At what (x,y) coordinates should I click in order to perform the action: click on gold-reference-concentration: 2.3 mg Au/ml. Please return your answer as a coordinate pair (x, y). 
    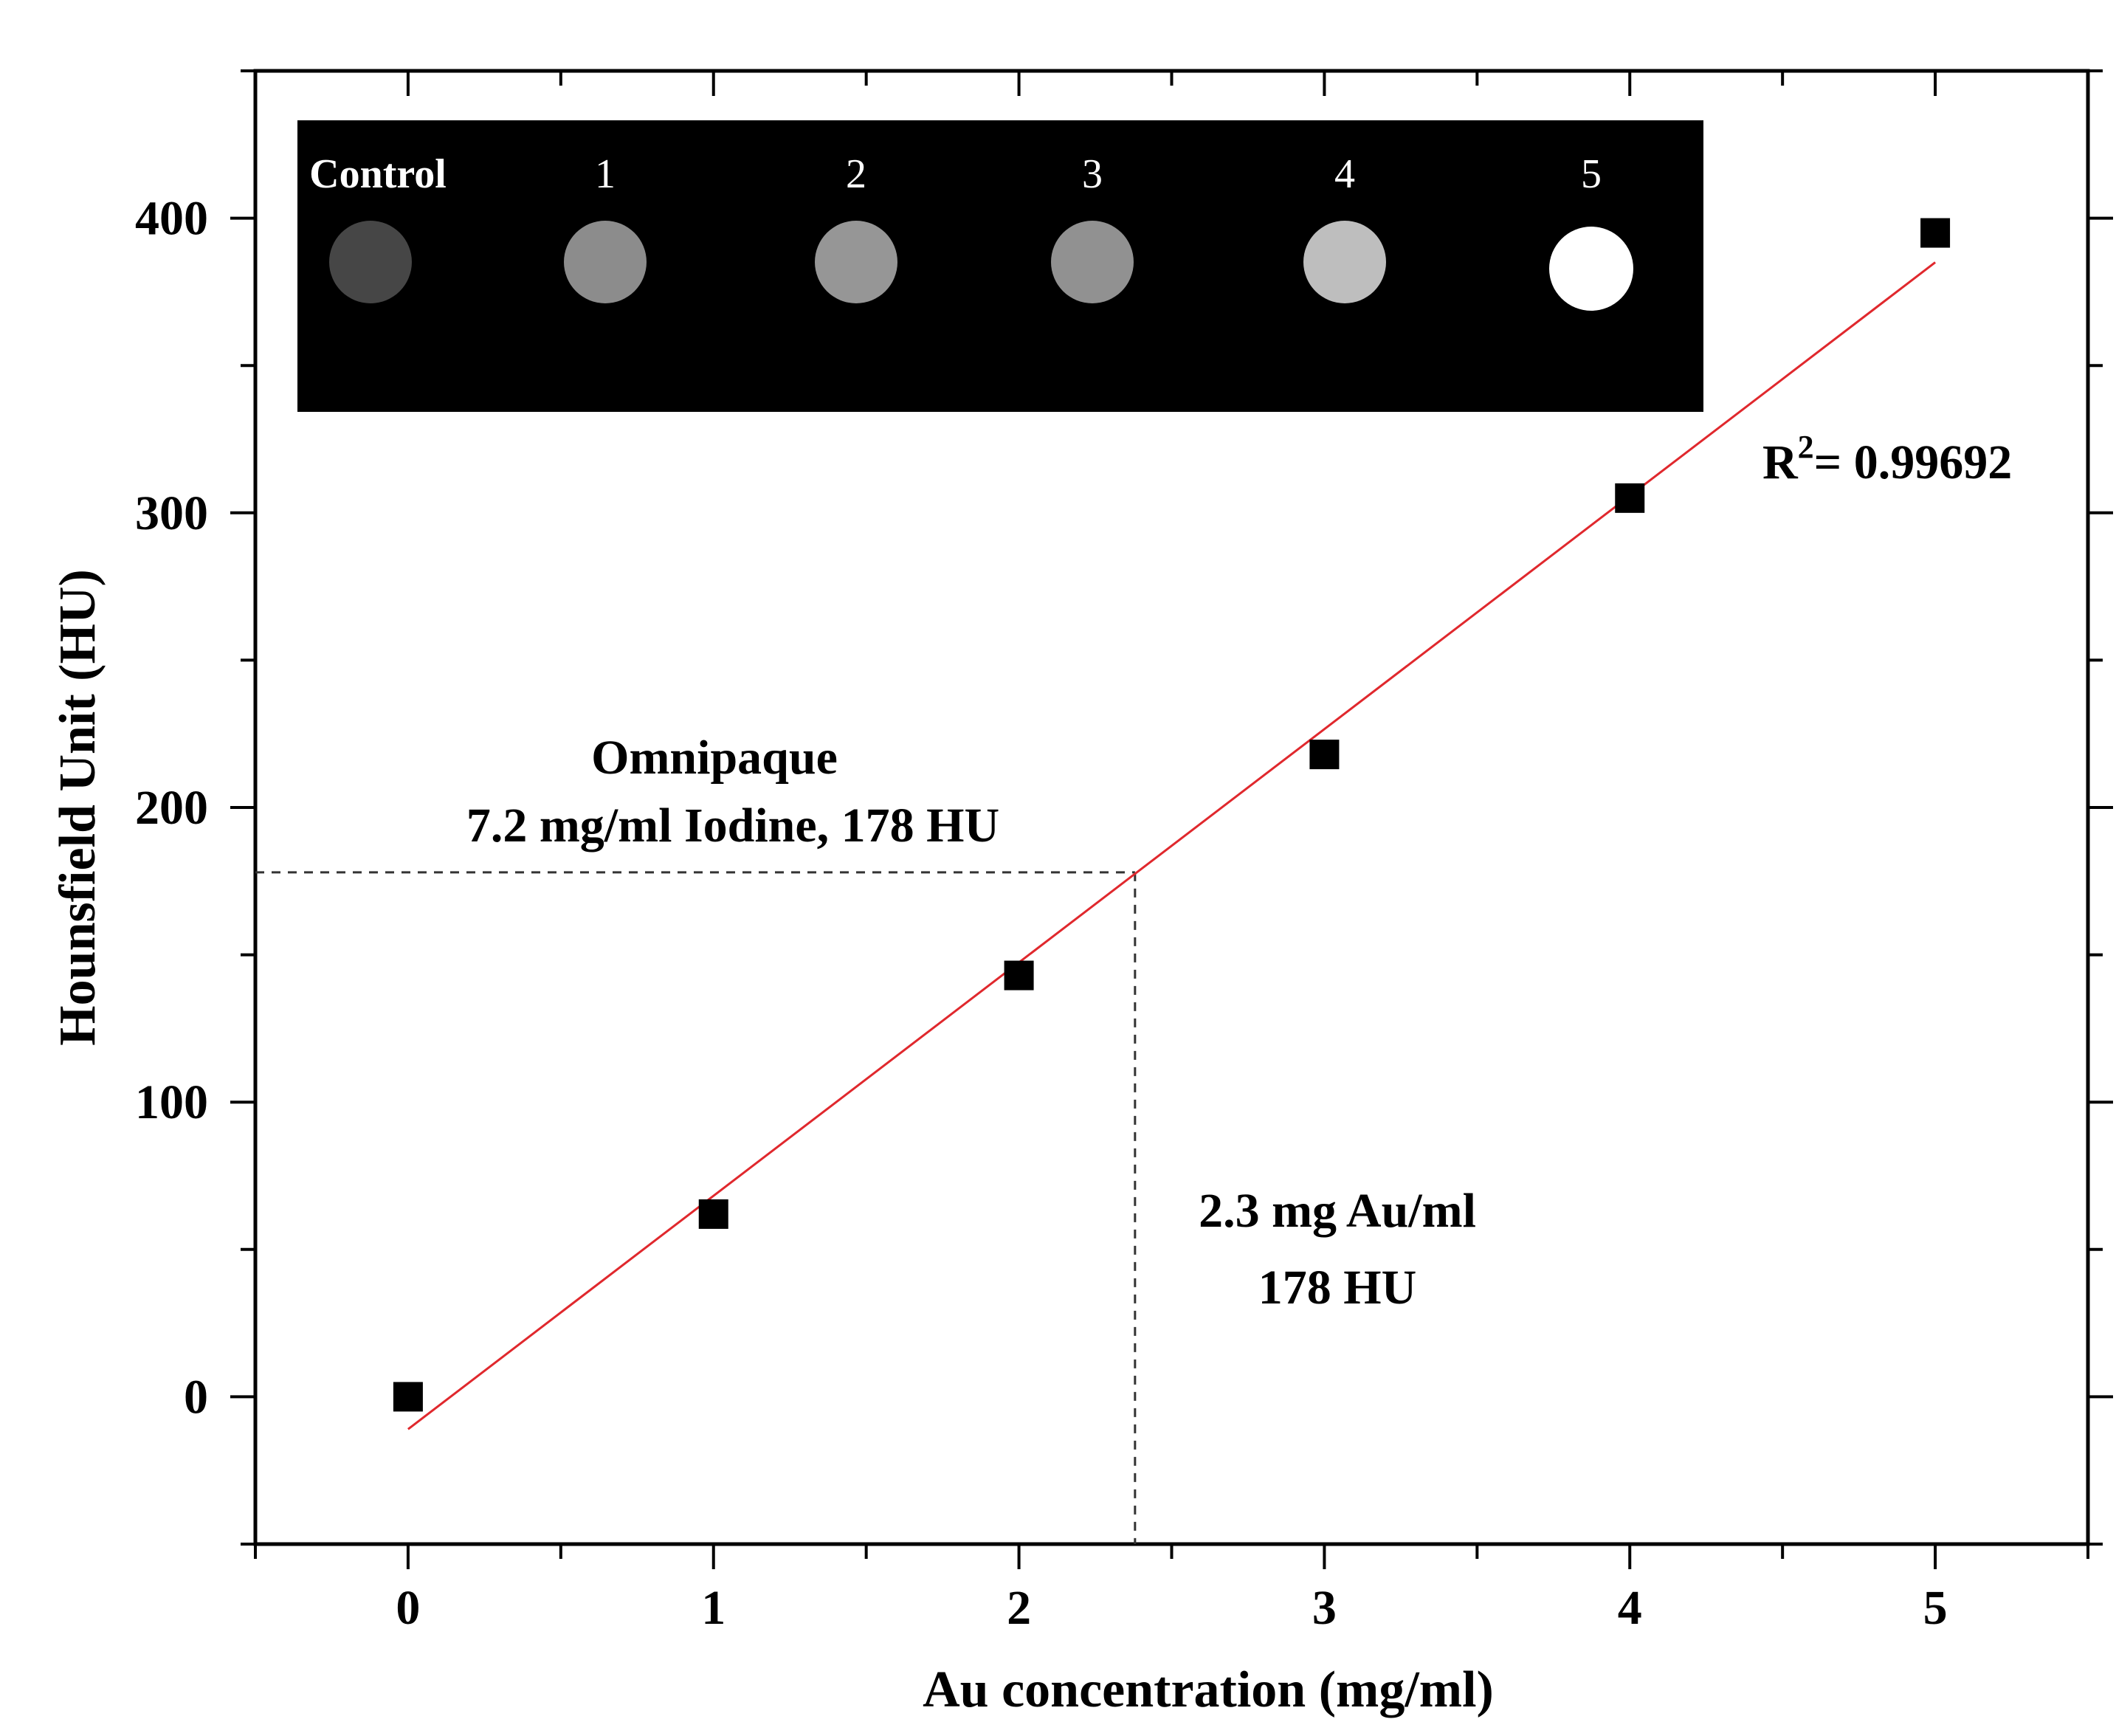
    Looking at the image, I should click on (1337, 1211).